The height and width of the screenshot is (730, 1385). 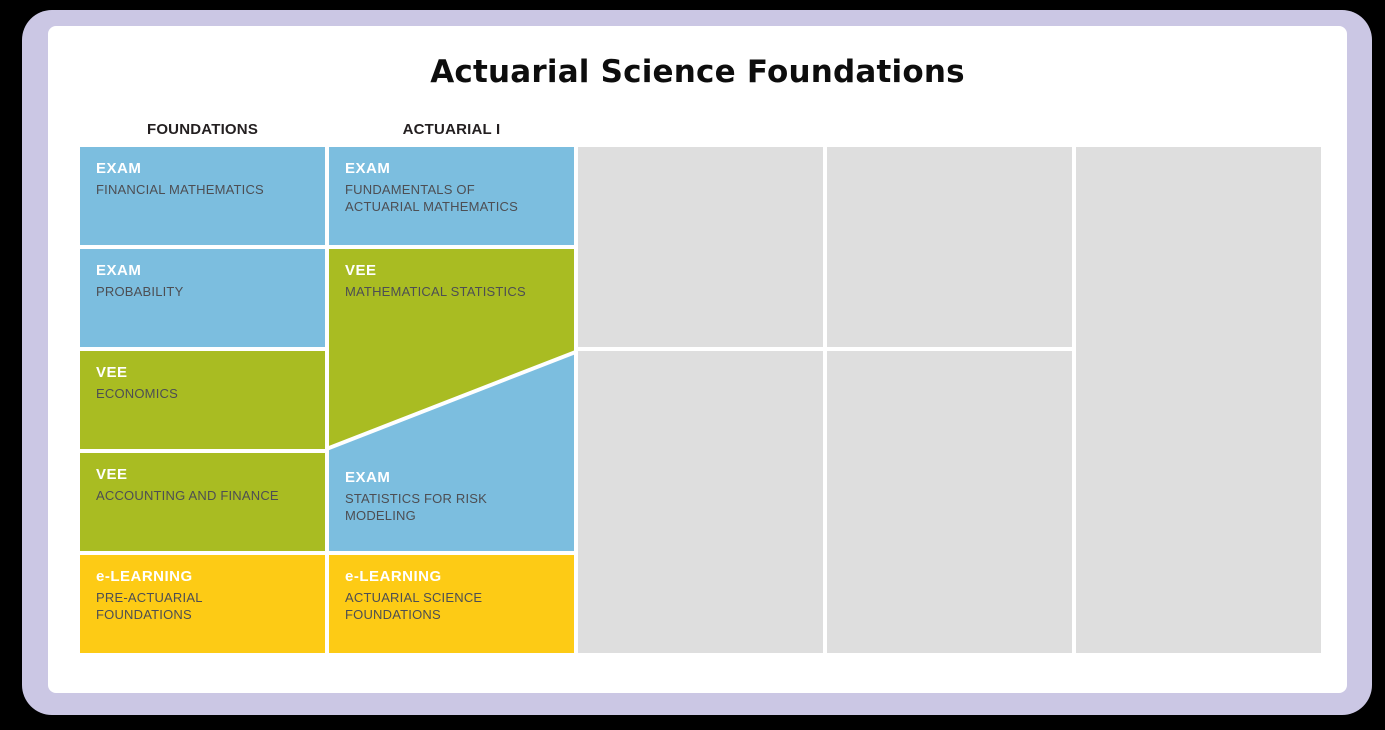 I want to click on cell-exam-probability: EXAM PROBABILITY, so click(x=202, y=298).